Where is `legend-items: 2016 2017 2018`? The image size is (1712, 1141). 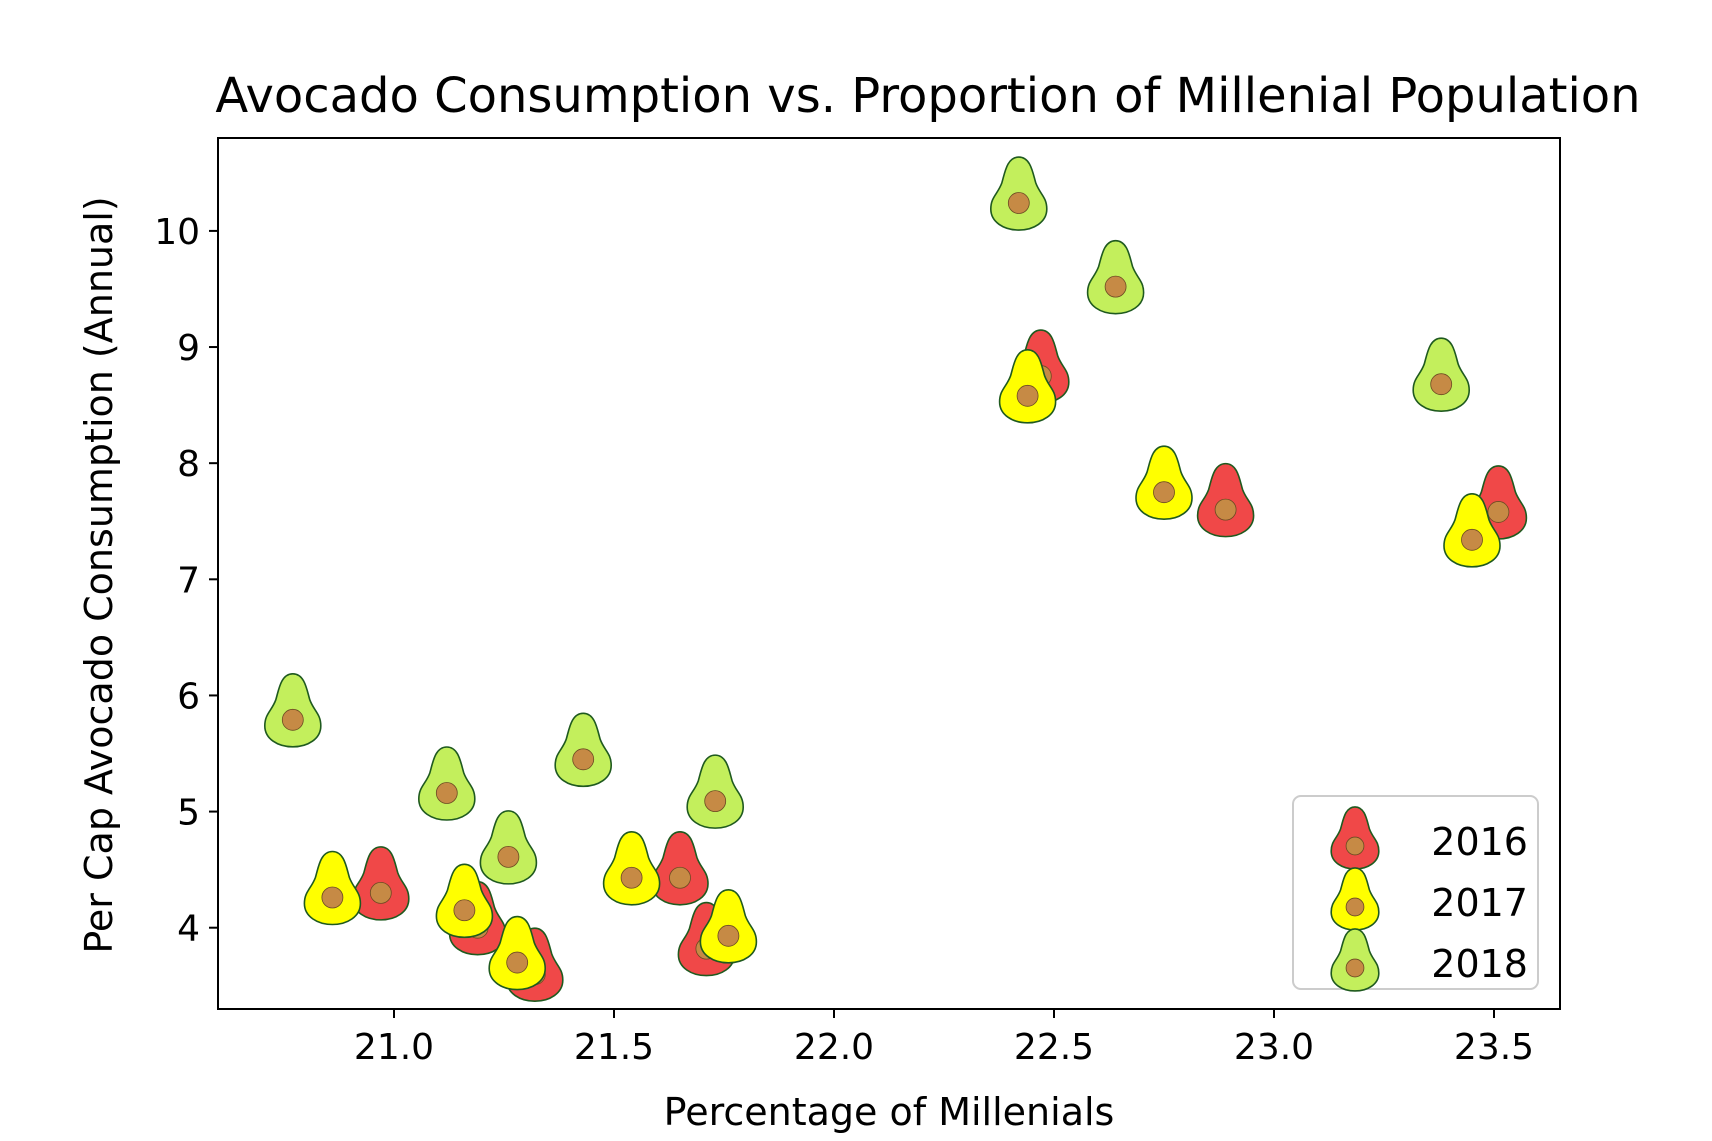
legend-items: 2016 2017 2018 is located at coordinates (1429, 899).